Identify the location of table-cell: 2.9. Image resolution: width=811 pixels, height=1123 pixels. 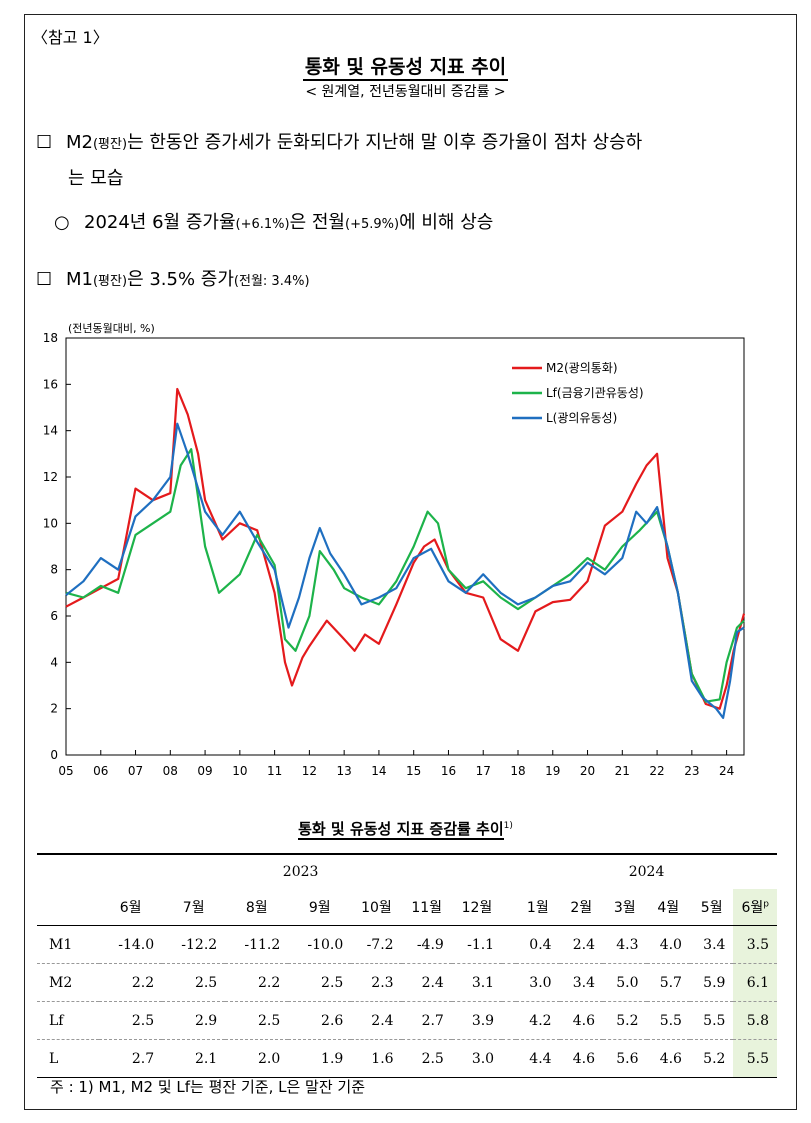
(194, 1020).